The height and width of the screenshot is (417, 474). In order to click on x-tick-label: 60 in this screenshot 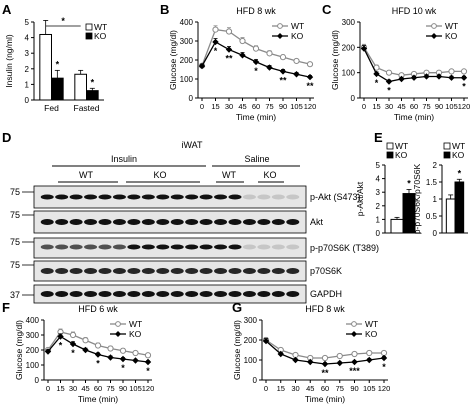, I will do `click(414, 106)`.